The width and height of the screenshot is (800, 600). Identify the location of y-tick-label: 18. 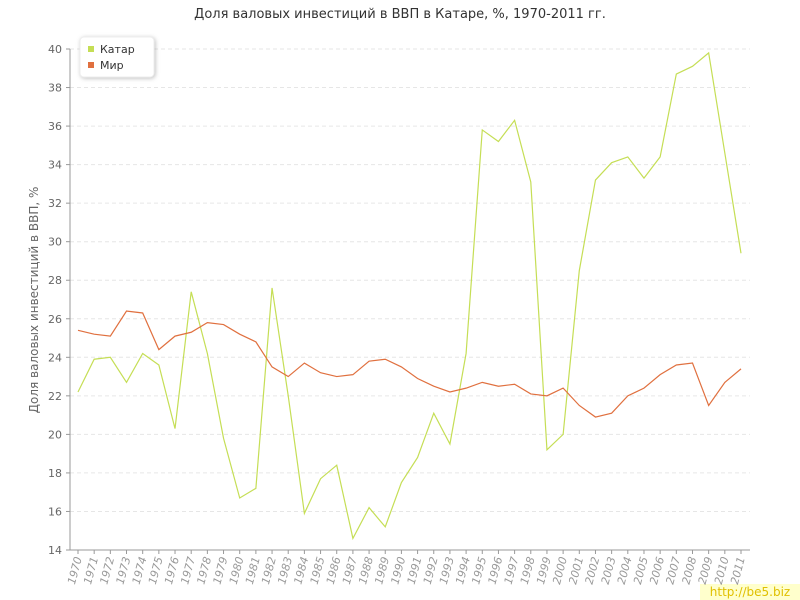
(55, 473).